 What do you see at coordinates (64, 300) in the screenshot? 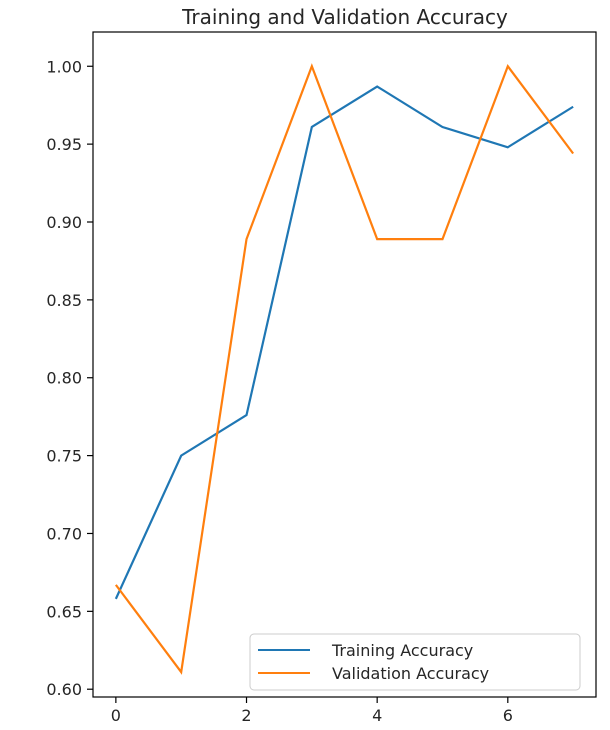
I see `y-tick-label: 0.85` at bounding box center [64, 300].